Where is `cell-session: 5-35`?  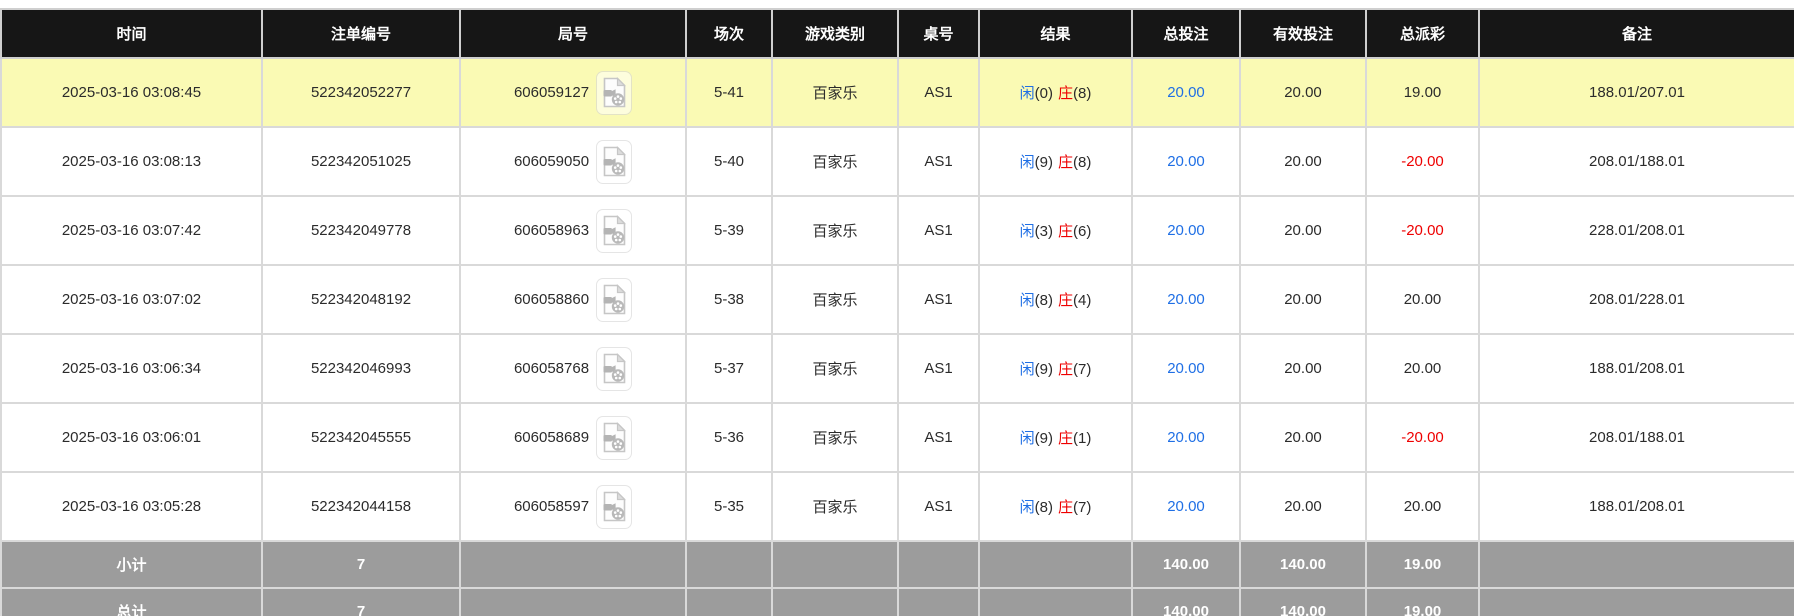
cell-session: 5-35 is located at coordinates (729, 506).